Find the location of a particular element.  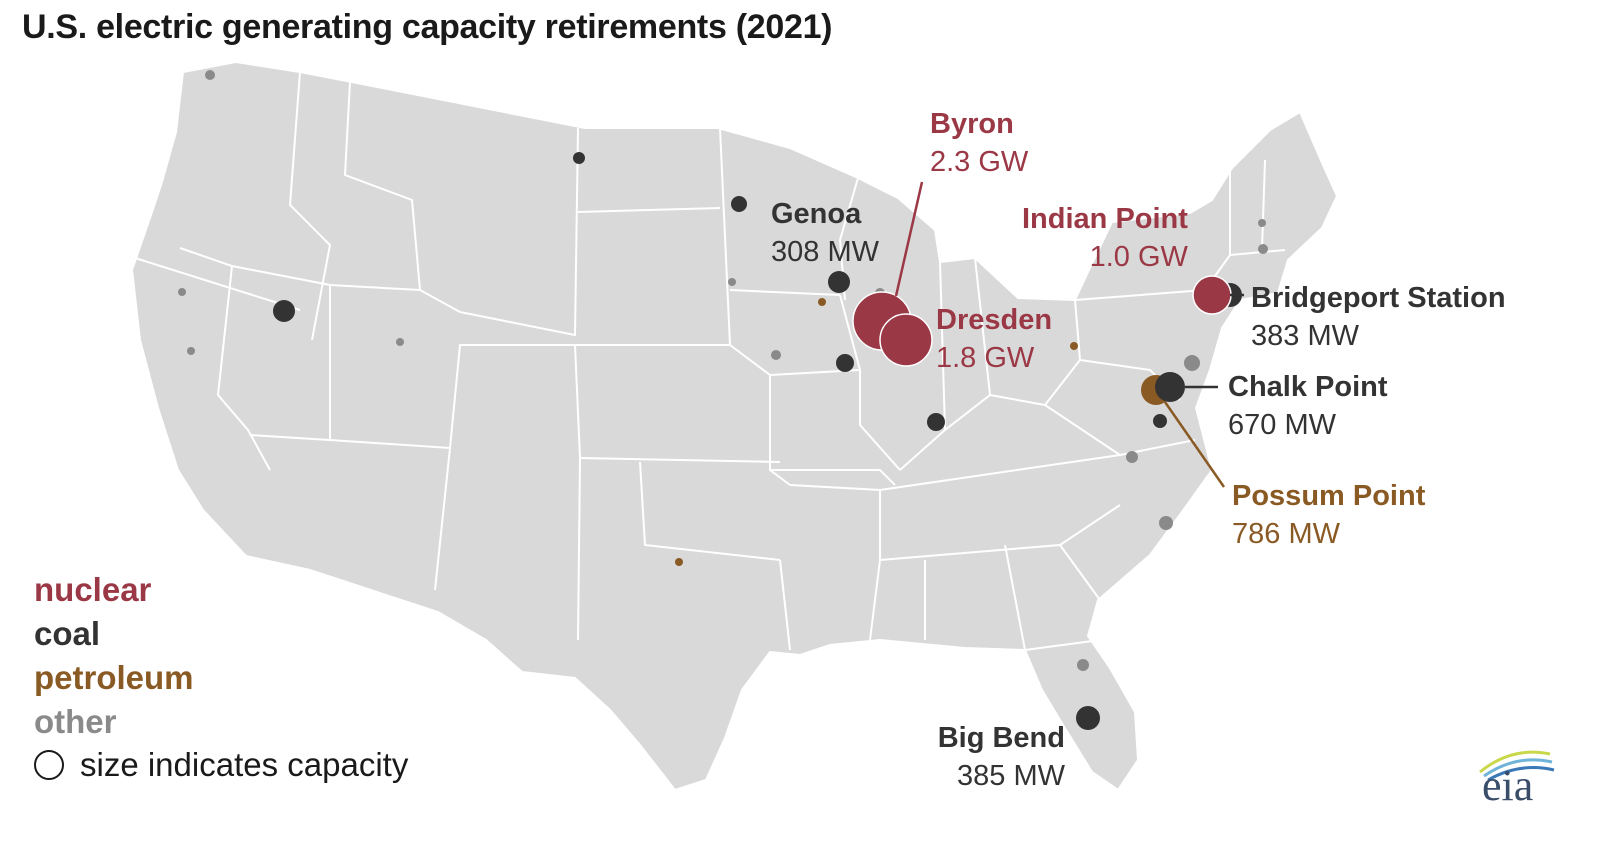

genoa-name: Genoa is located at coordinates (816, 214).